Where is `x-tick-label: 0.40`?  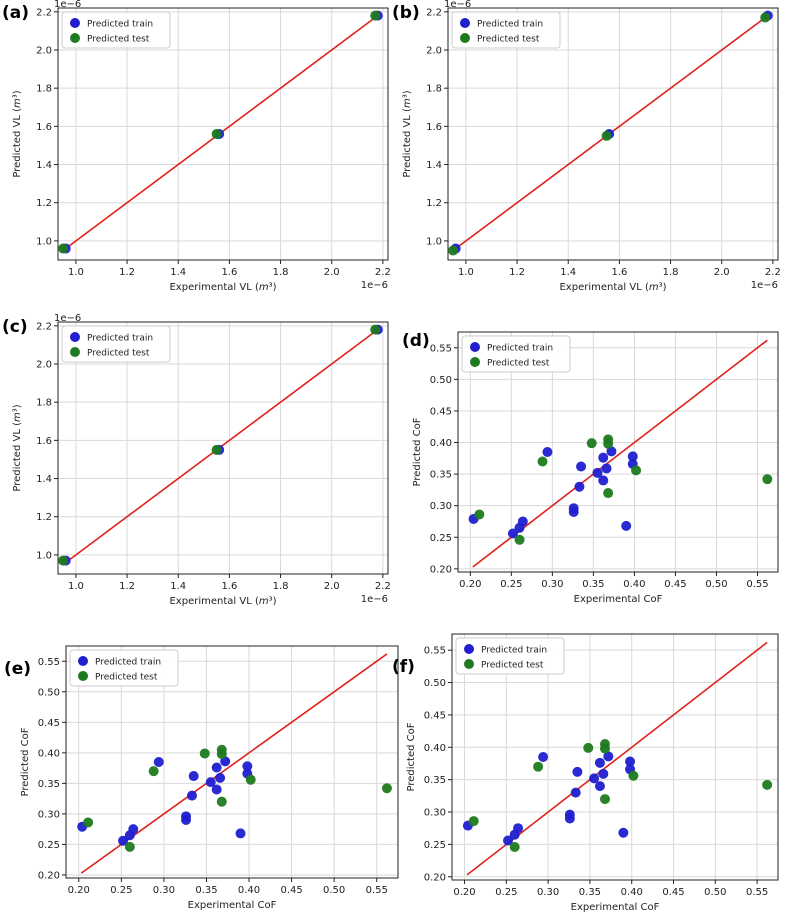 x-tick-label: 0.40 is located at coordinates (632, 892).